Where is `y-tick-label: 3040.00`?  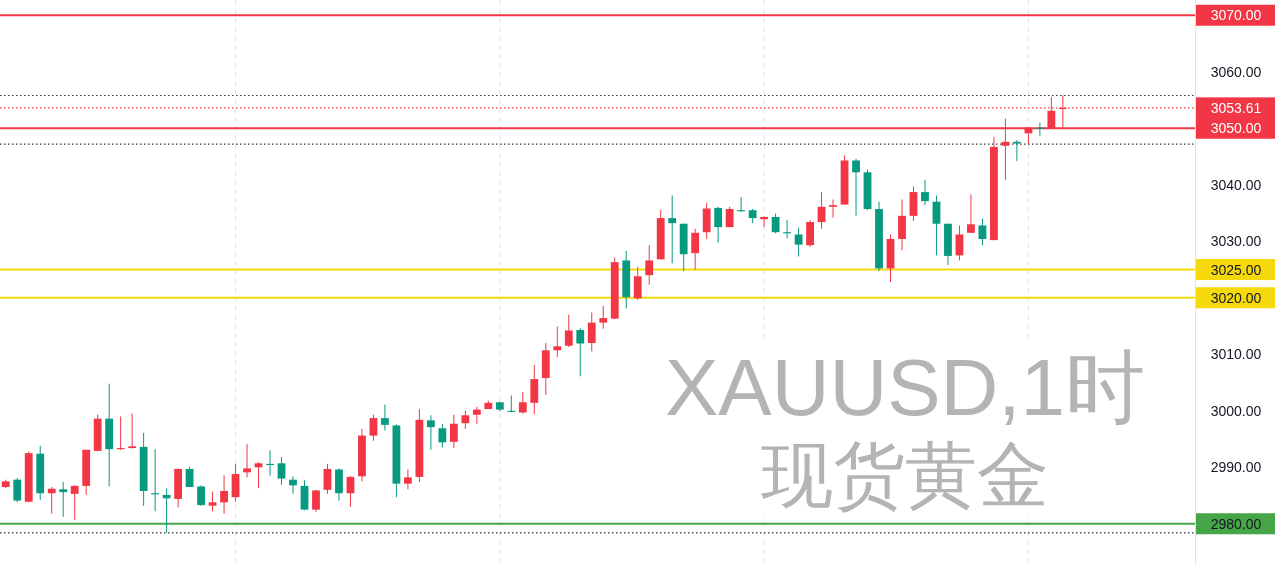 y-tick-label: 3040.00 is located at coordinates (1236, 184).